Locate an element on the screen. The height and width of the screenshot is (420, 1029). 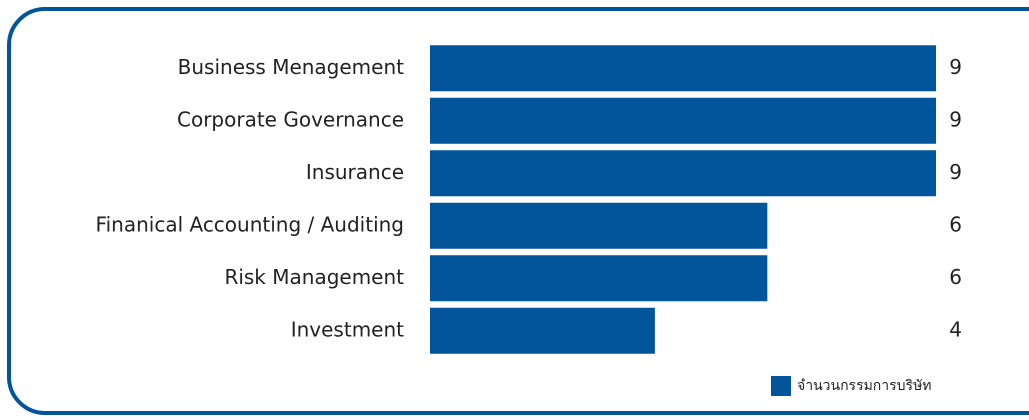
y-tick-label: Business Menagement is located at coordinates (291, 67).